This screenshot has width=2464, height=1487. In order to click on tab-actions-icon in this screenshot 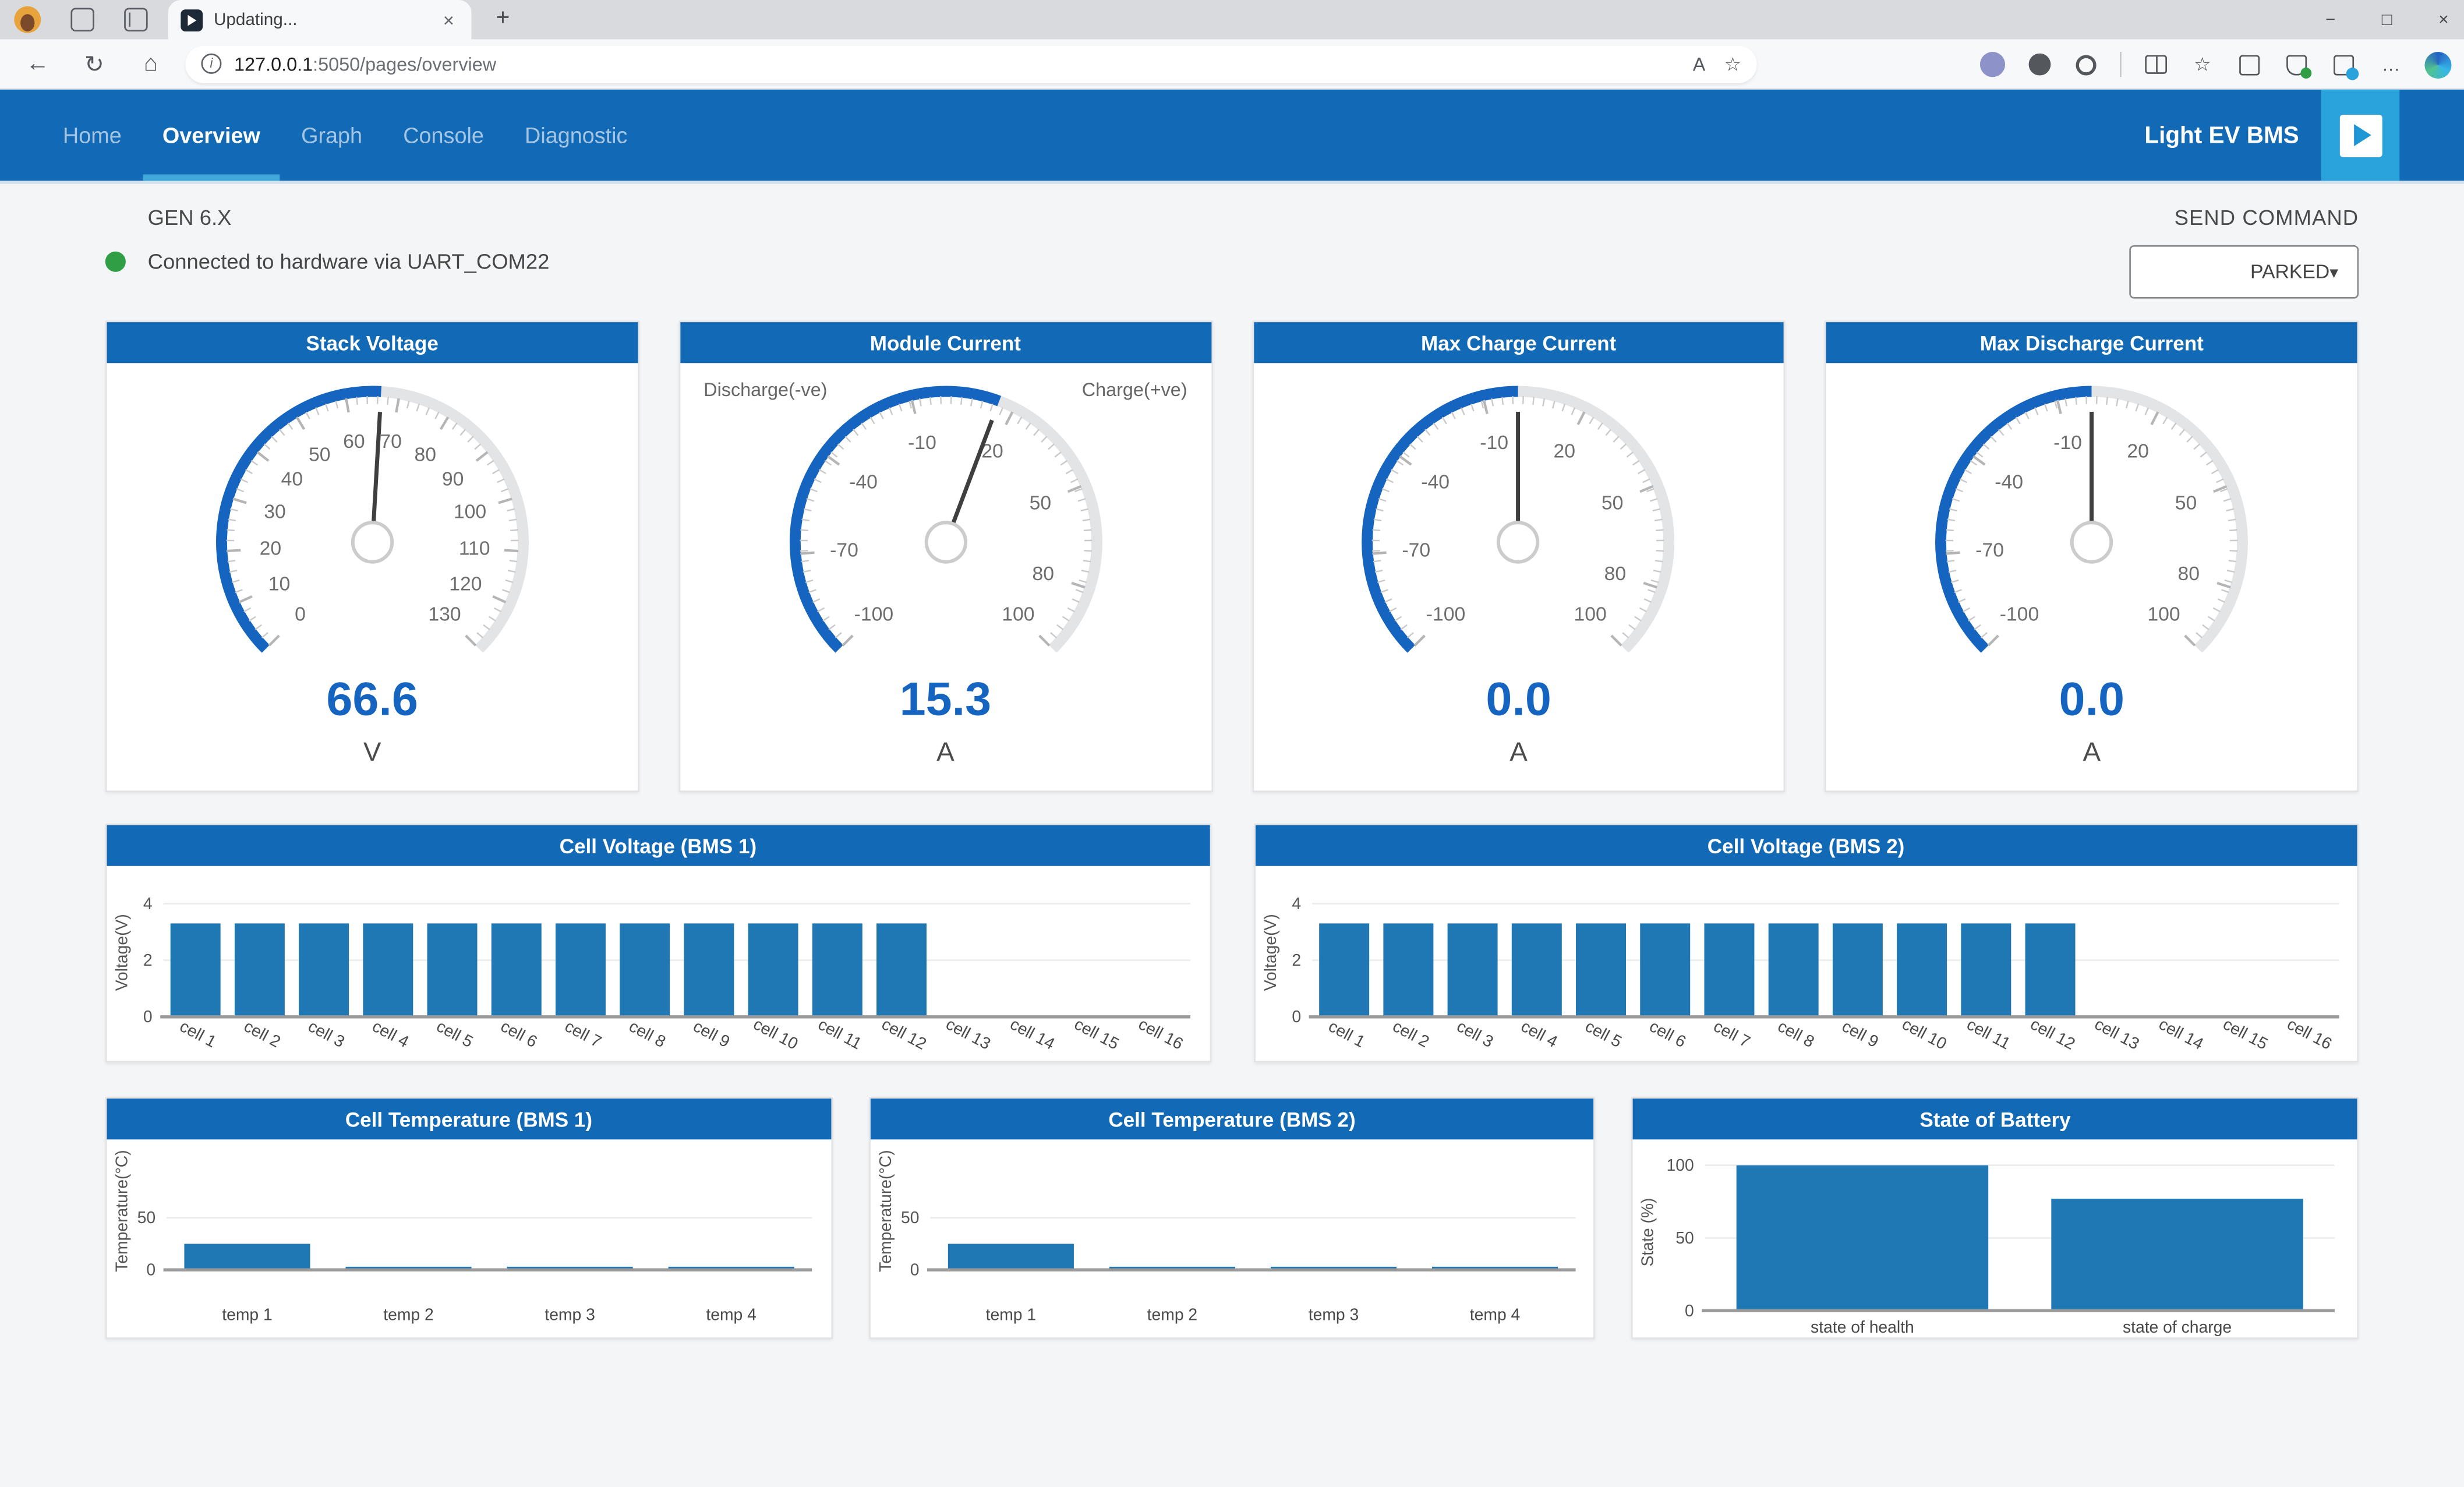, I will do `click(136, 19)`.